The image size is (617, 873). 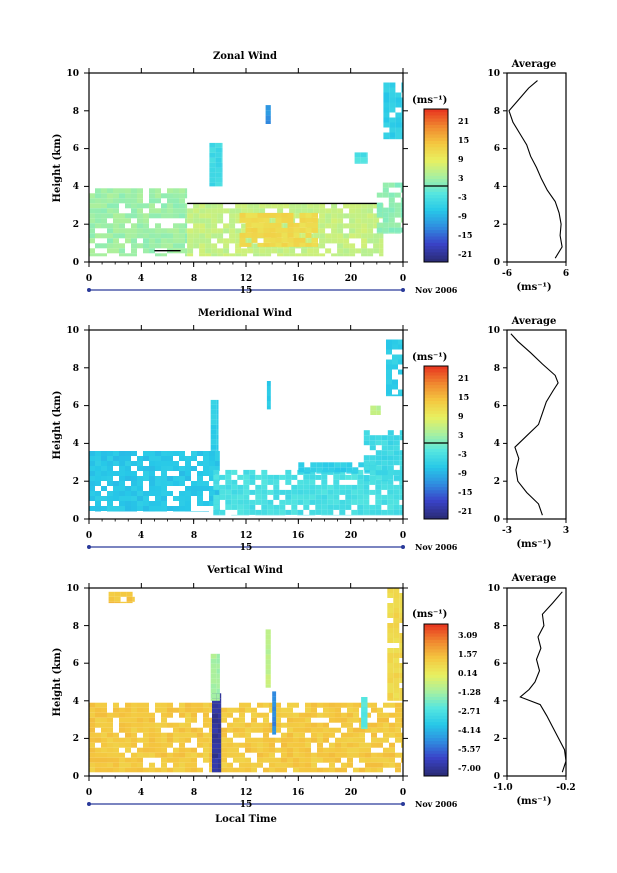 I want to click on y-tick: 4, so click(x=76, y=187).